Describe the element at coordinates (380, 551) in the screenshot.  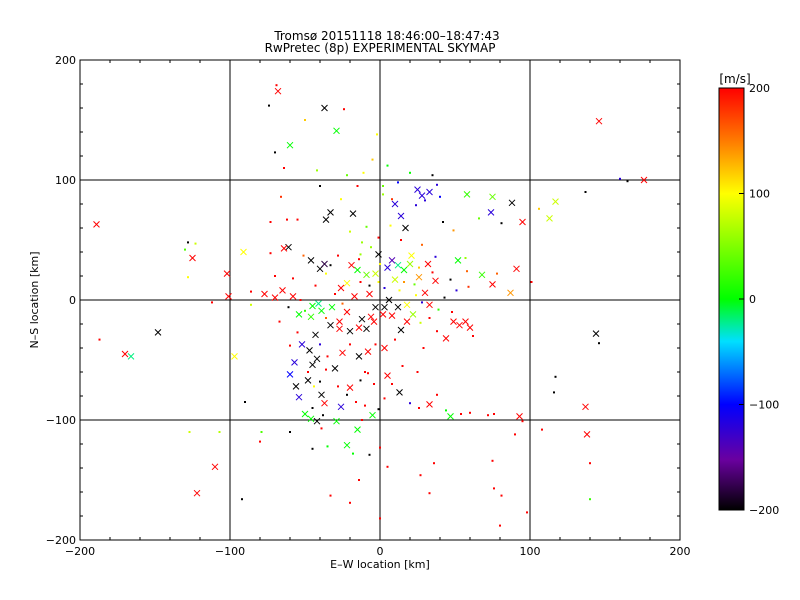
I see `x-tick-label: 0` at that location.